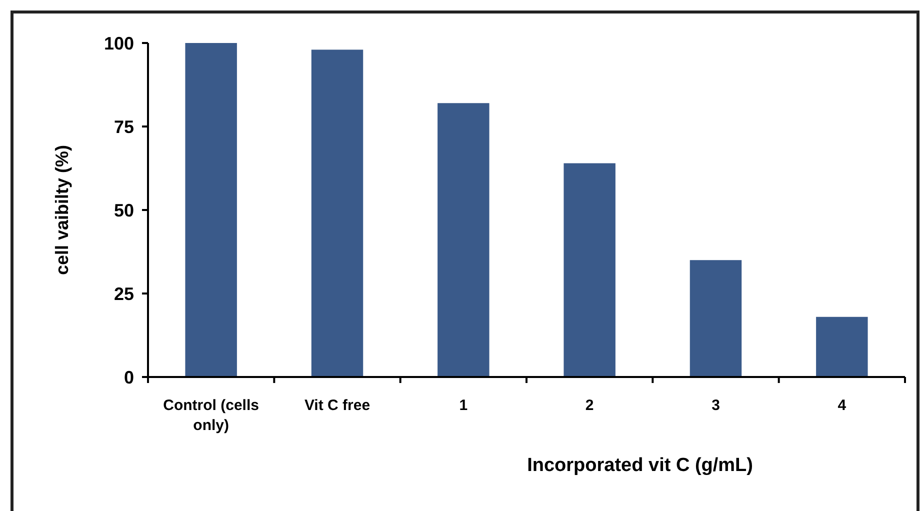 This screenshot has height=511, width=922. I want to click on x-tick-label: 2, so click(589, 405).